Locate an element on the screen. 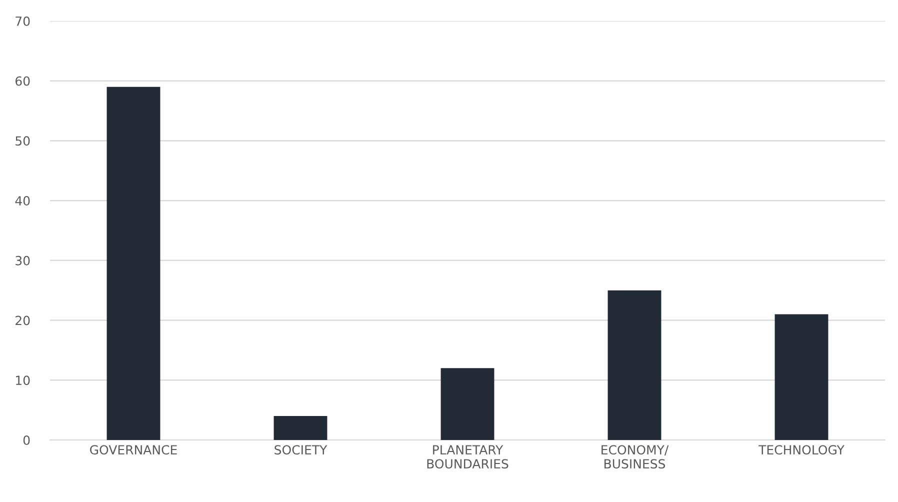 The image size is (898, 502). y-tick-label: 30 is located at coordinates (23, 261).